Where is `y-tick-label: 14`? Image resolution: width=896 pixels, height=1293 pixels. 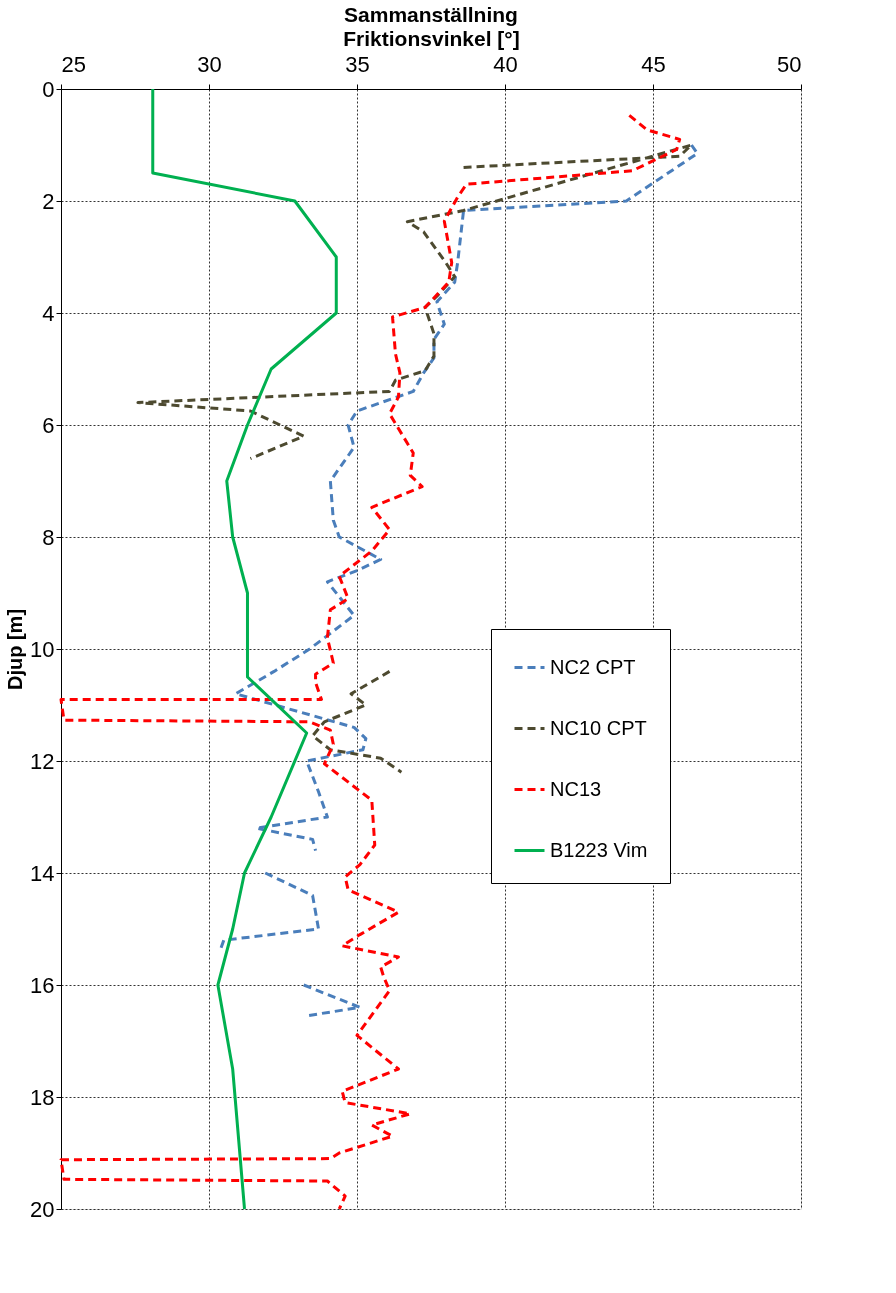
y-tick-label: 14 is located at coordinates (42, 873).